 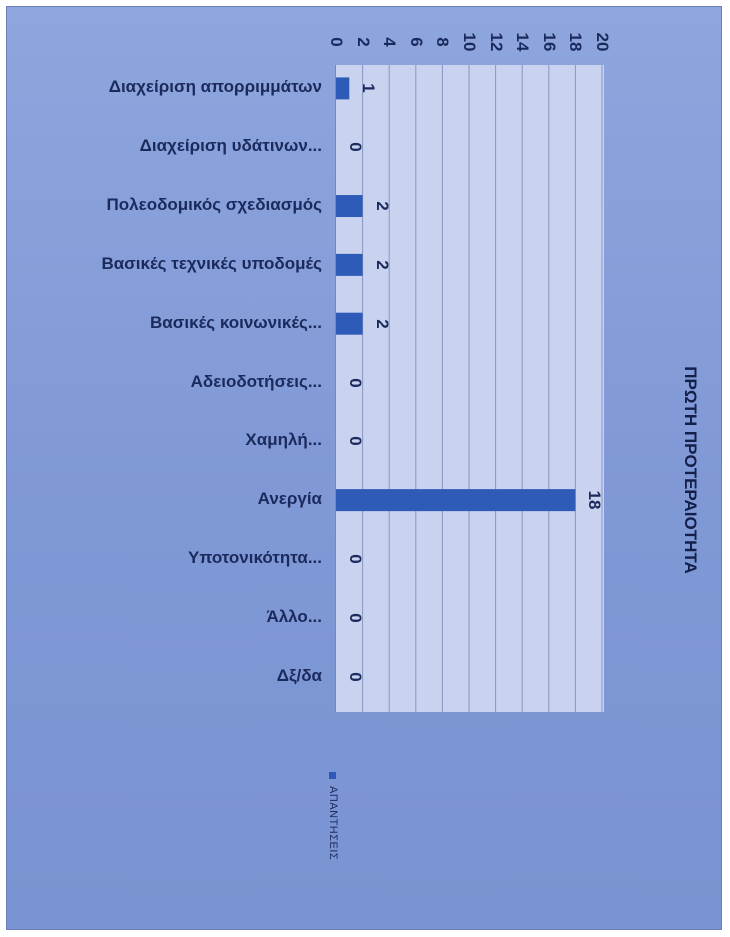 I want to click on tick-label: 18, so click(x=576, y=42).